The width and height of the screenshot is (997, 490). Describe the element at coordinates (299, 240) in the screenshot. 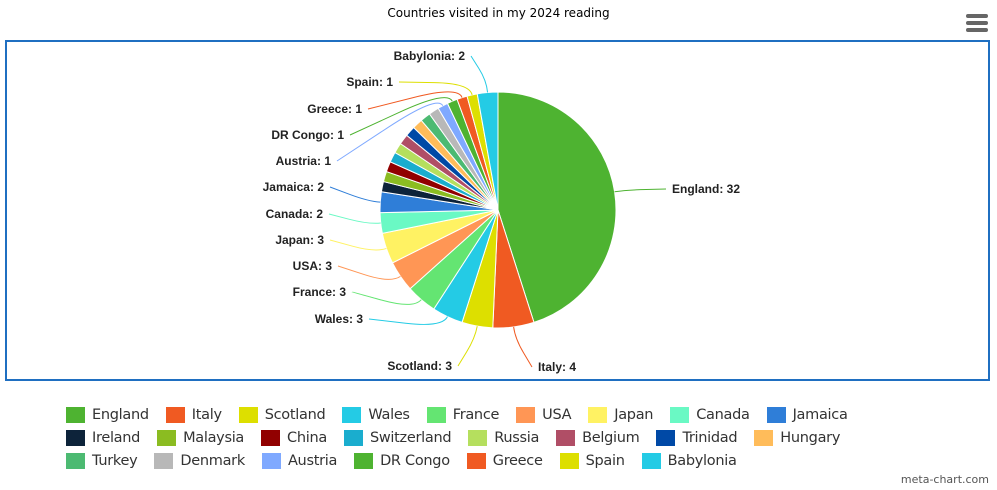

I see `data-label: Japan: 3` at that location.